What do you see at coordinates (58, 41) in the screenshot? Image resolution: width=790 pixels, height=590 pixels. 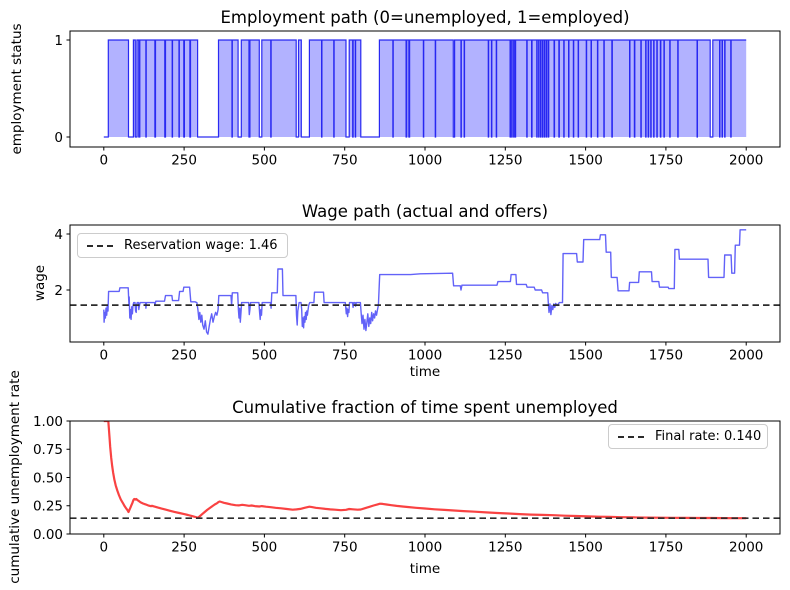 I see `employment-y-tick-label: 1` at bounding box center [58, 41].